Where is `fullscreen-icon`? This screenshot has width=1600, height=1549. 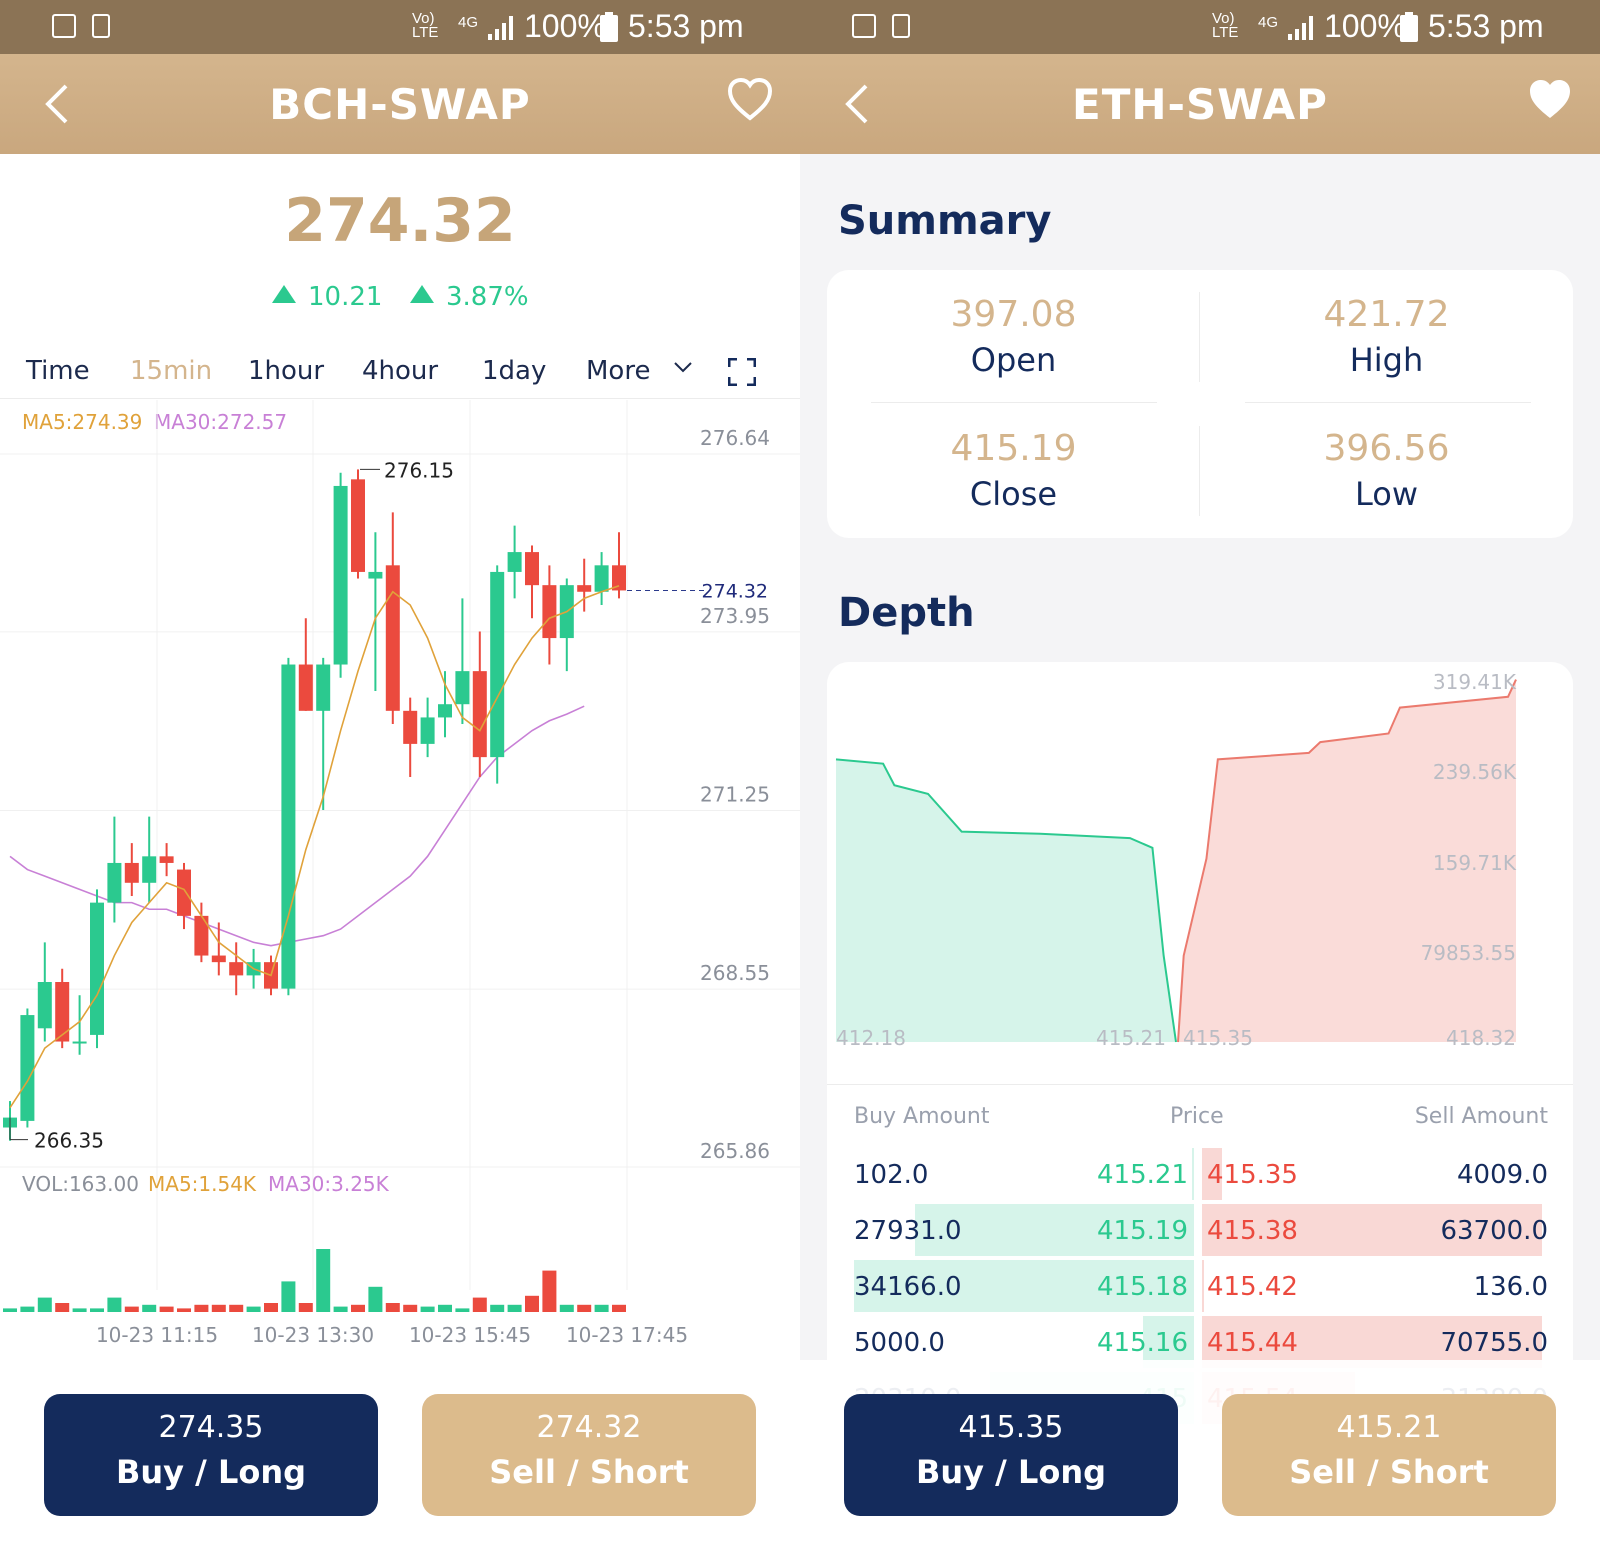
fullscreen-icon is located at coordinates (742, 372).